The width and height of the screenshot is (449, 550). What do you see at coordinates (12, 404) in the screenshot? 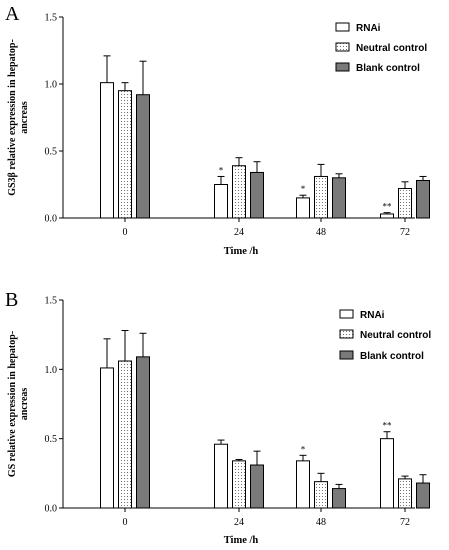
I see `y-axis-title-line: GS relative expression in hepatop-` at bounding box center [12, 404].